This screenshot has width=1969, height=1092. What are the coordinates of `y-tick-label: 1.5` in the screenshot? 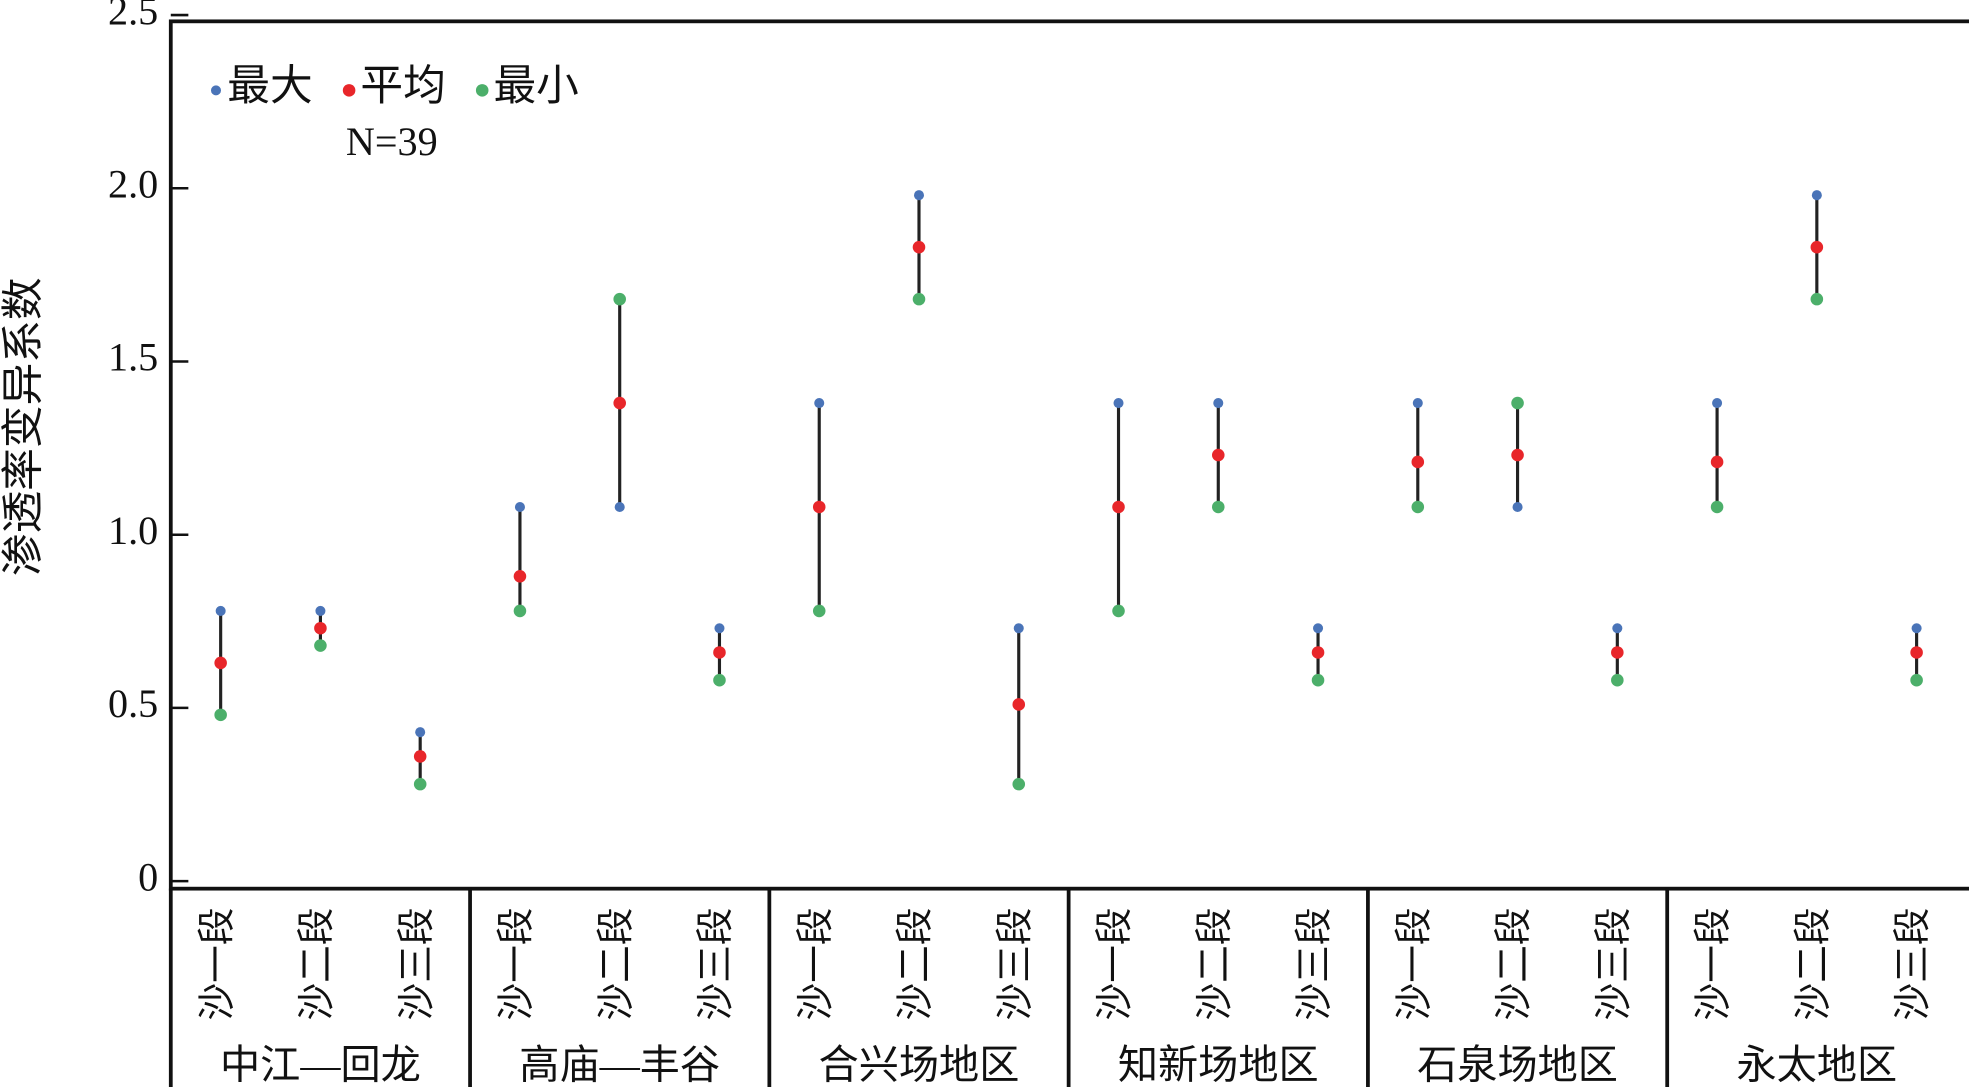 It's located at (133, 357).